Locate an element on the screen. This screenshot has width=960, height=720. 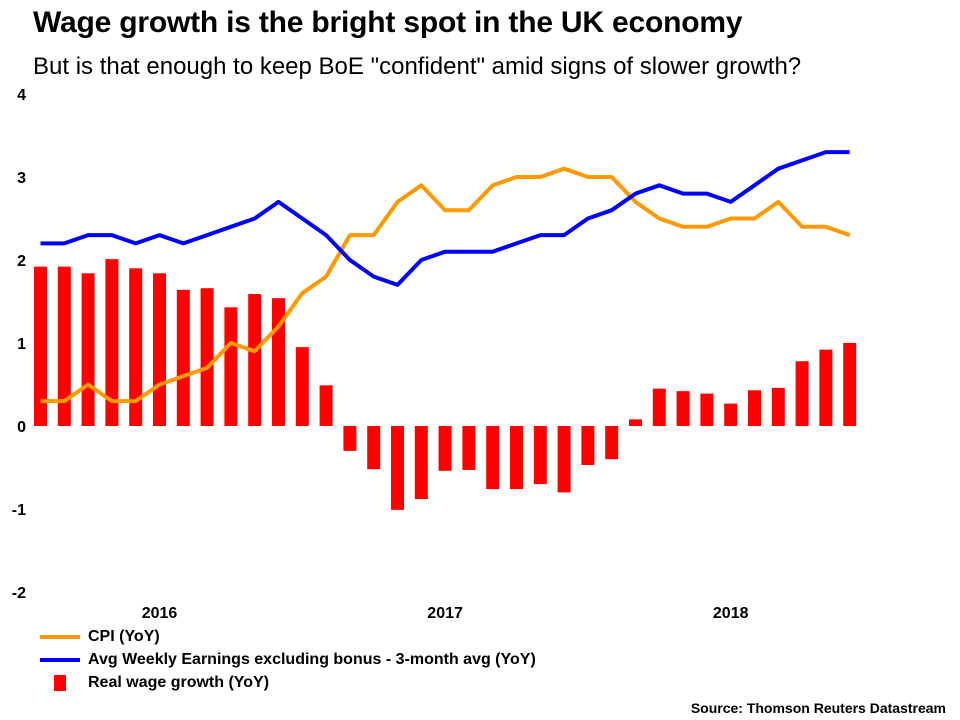
y-axis: 4 3 2 1 0 -1 -2 is located at coordinates (19, 344).